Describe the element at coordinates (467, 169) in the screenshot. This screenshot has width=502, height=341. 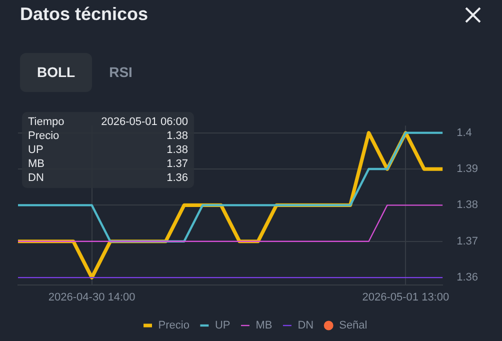
I see `y-tick-label: 1.39` at that location.